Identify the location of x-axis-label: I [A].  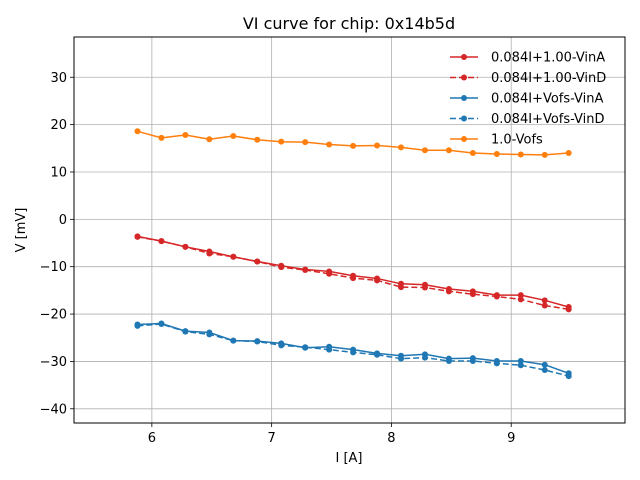
(348, 458).